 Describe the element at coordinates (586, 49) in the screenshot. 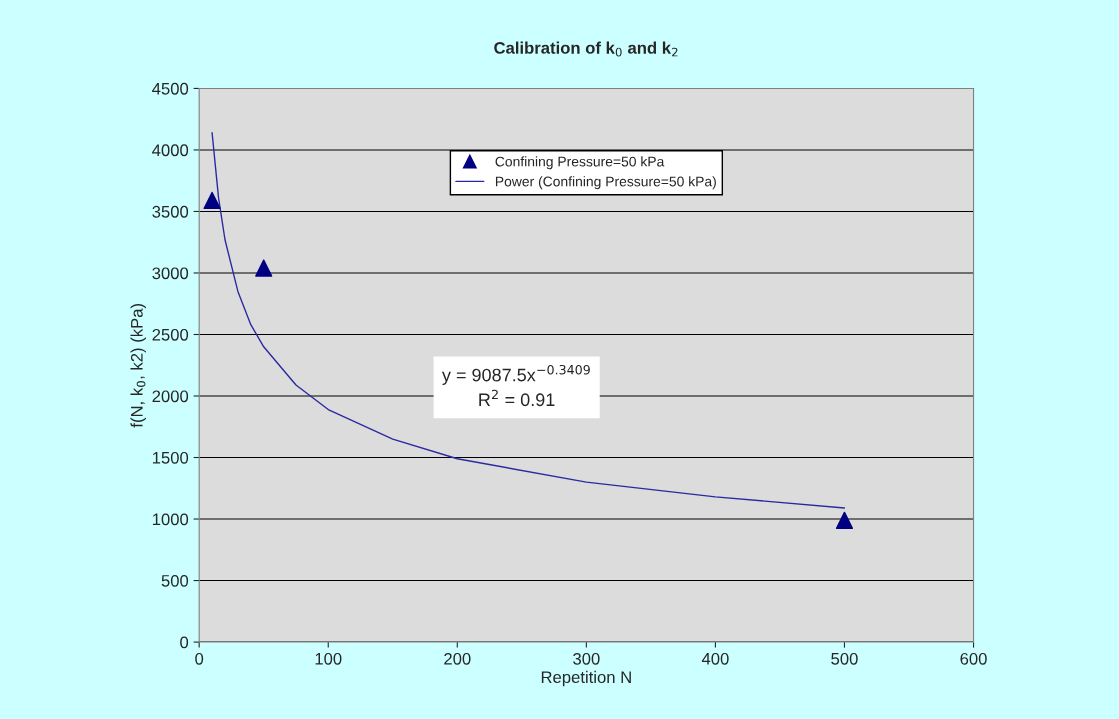

I see `chart-title: Calibration of k$_{0}$ and k$_{2}$` at that location.